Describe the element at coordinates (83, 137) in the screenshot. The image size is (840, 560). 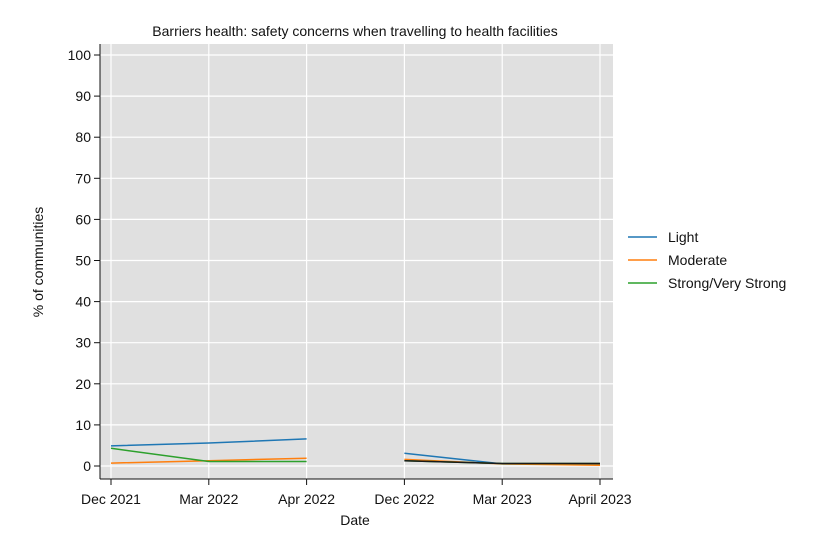
I see `y-tick-label: 80` at that location.